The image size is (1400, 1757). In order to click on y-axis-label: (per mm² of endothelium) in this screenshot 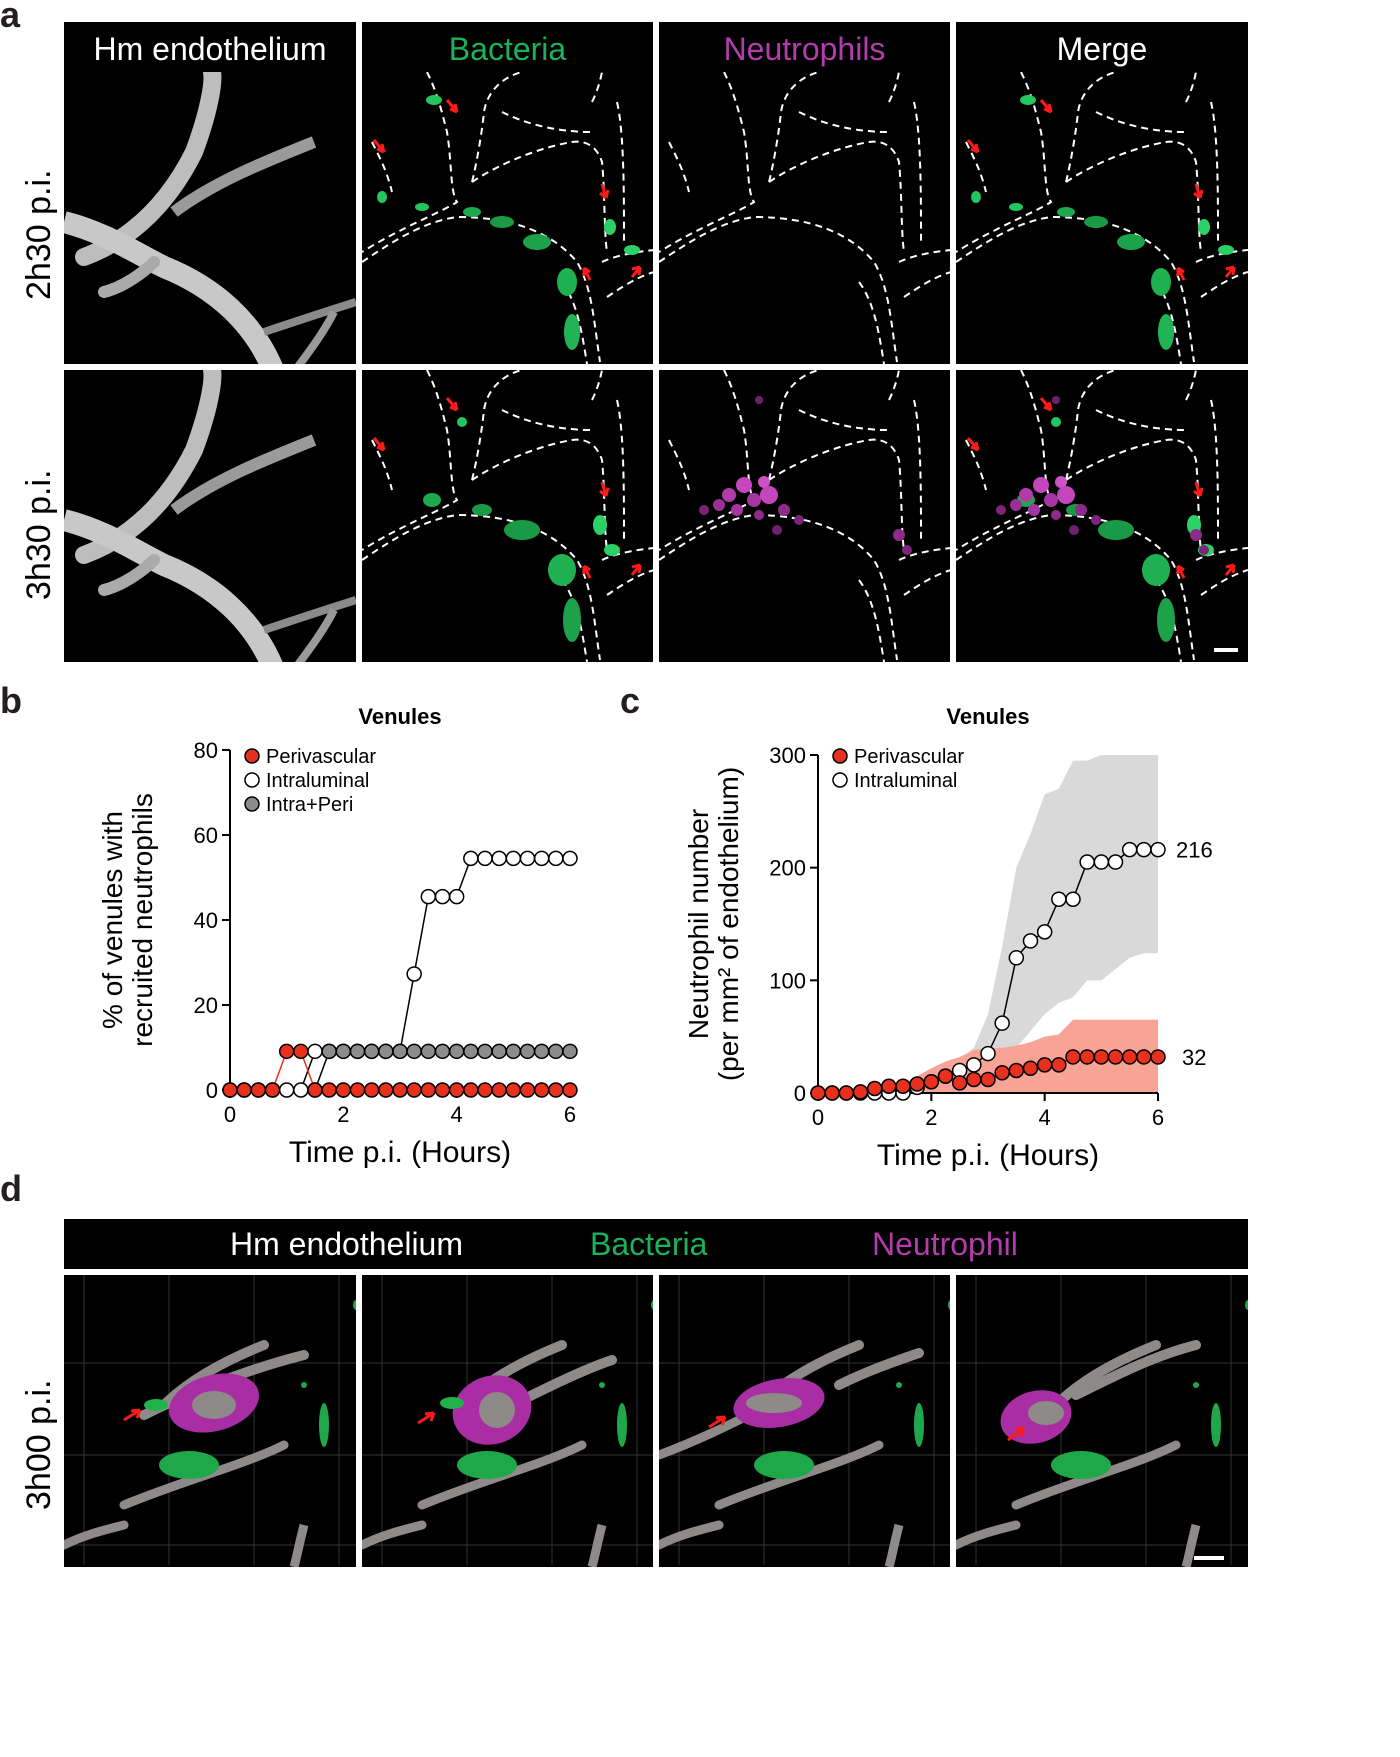, I will do `click(728, 924)`.